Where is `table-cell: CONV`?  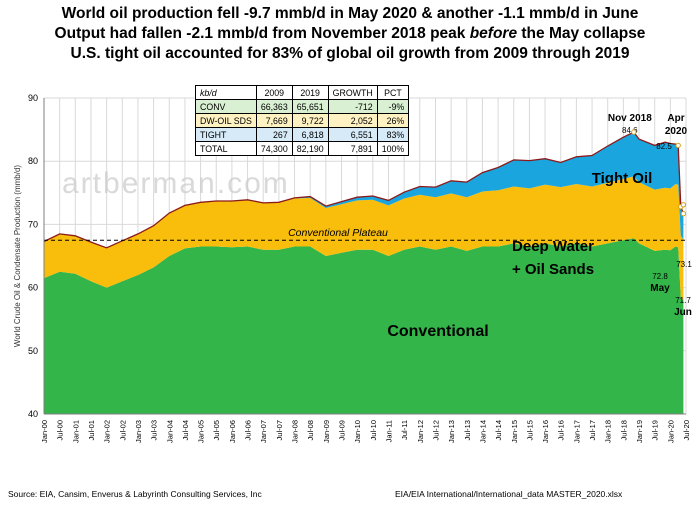
table-cell: CONV is located at coordinates (226, 106).